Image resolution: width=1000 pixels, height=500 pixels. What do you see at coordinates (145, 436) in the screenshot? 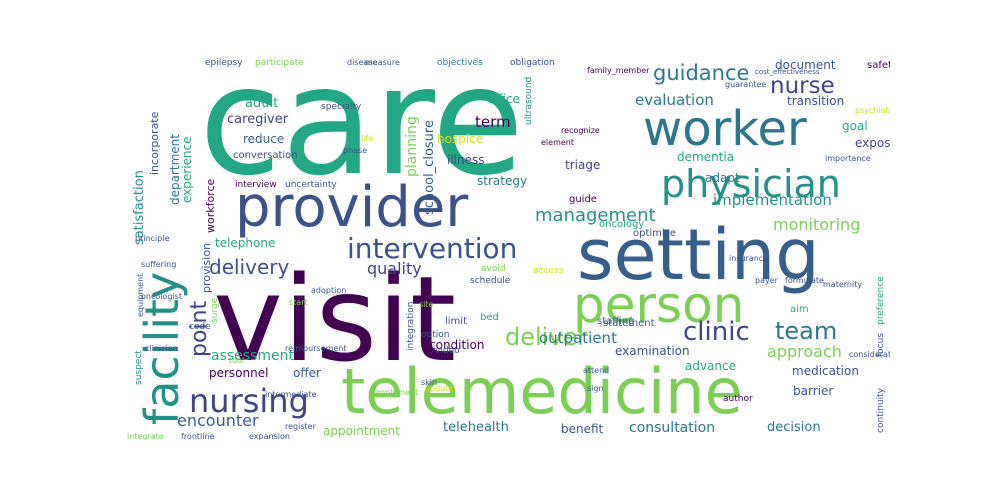
I see `cloud-word: integrate` at bounding box center [145, 436].